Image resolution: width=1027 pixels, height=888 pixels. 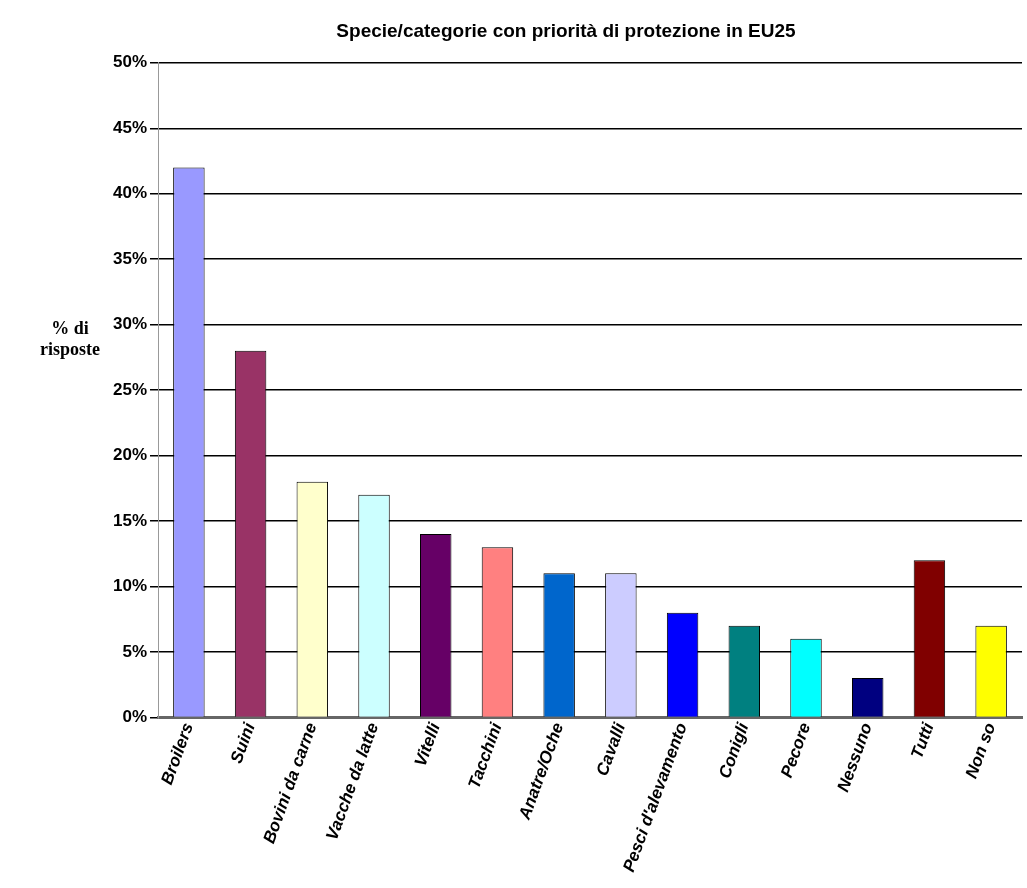 I want to click on y-tick-label: 10%, so click(x=130, y=586).